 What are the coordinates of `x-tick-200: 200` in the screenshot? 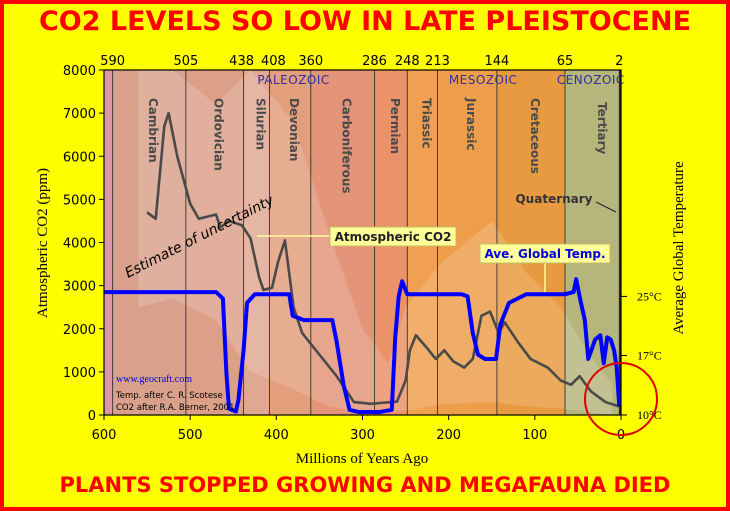 It's located at (448, 435).